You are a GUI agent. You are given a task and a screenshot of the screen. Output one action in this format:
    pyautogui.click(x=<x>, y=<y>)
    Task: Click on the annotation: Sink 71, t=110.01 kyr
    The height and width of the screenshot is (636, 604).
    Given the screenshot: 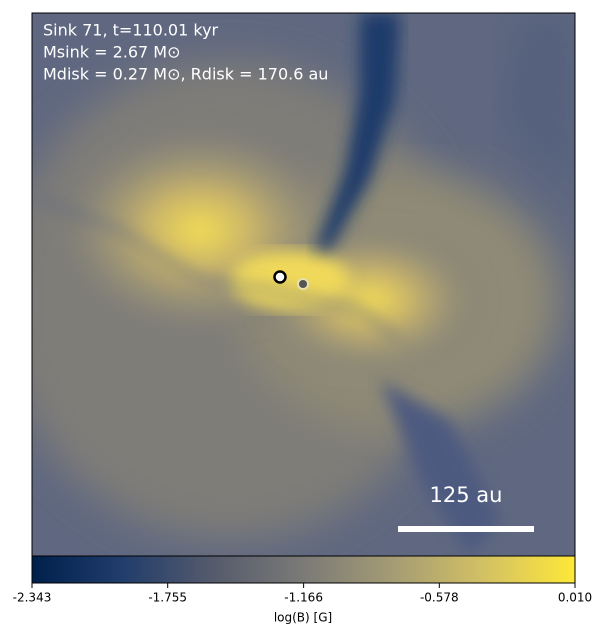 What is the action you would take?
    pyautogui.click(x=131, y=30)
    